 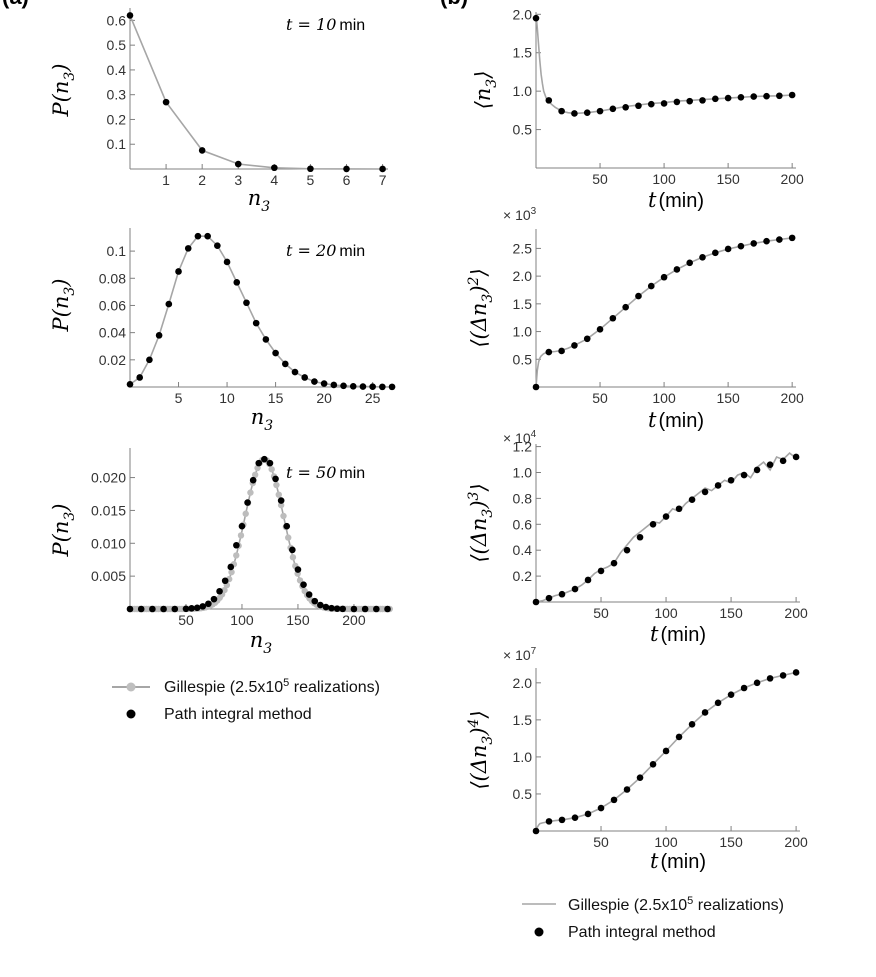 I want to click on y-tick-label-var3: 0.6, so click(x=523, y=524).